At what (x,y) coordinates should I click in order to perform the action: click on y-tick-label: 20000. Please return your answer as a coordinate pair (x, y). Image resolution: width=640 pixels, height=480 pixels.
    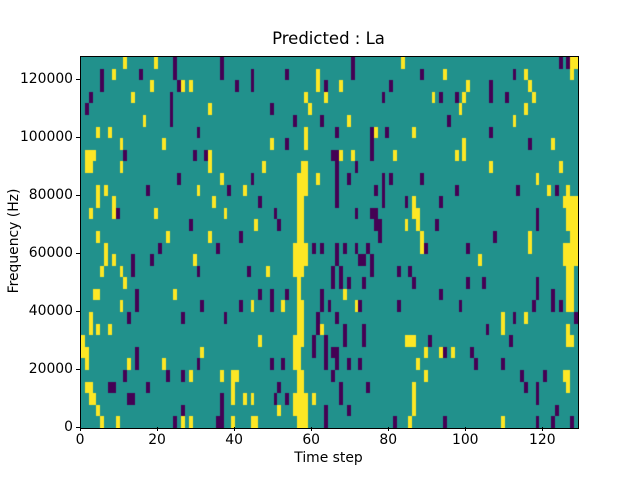
    Looking at the image, I should click on (50, 369).